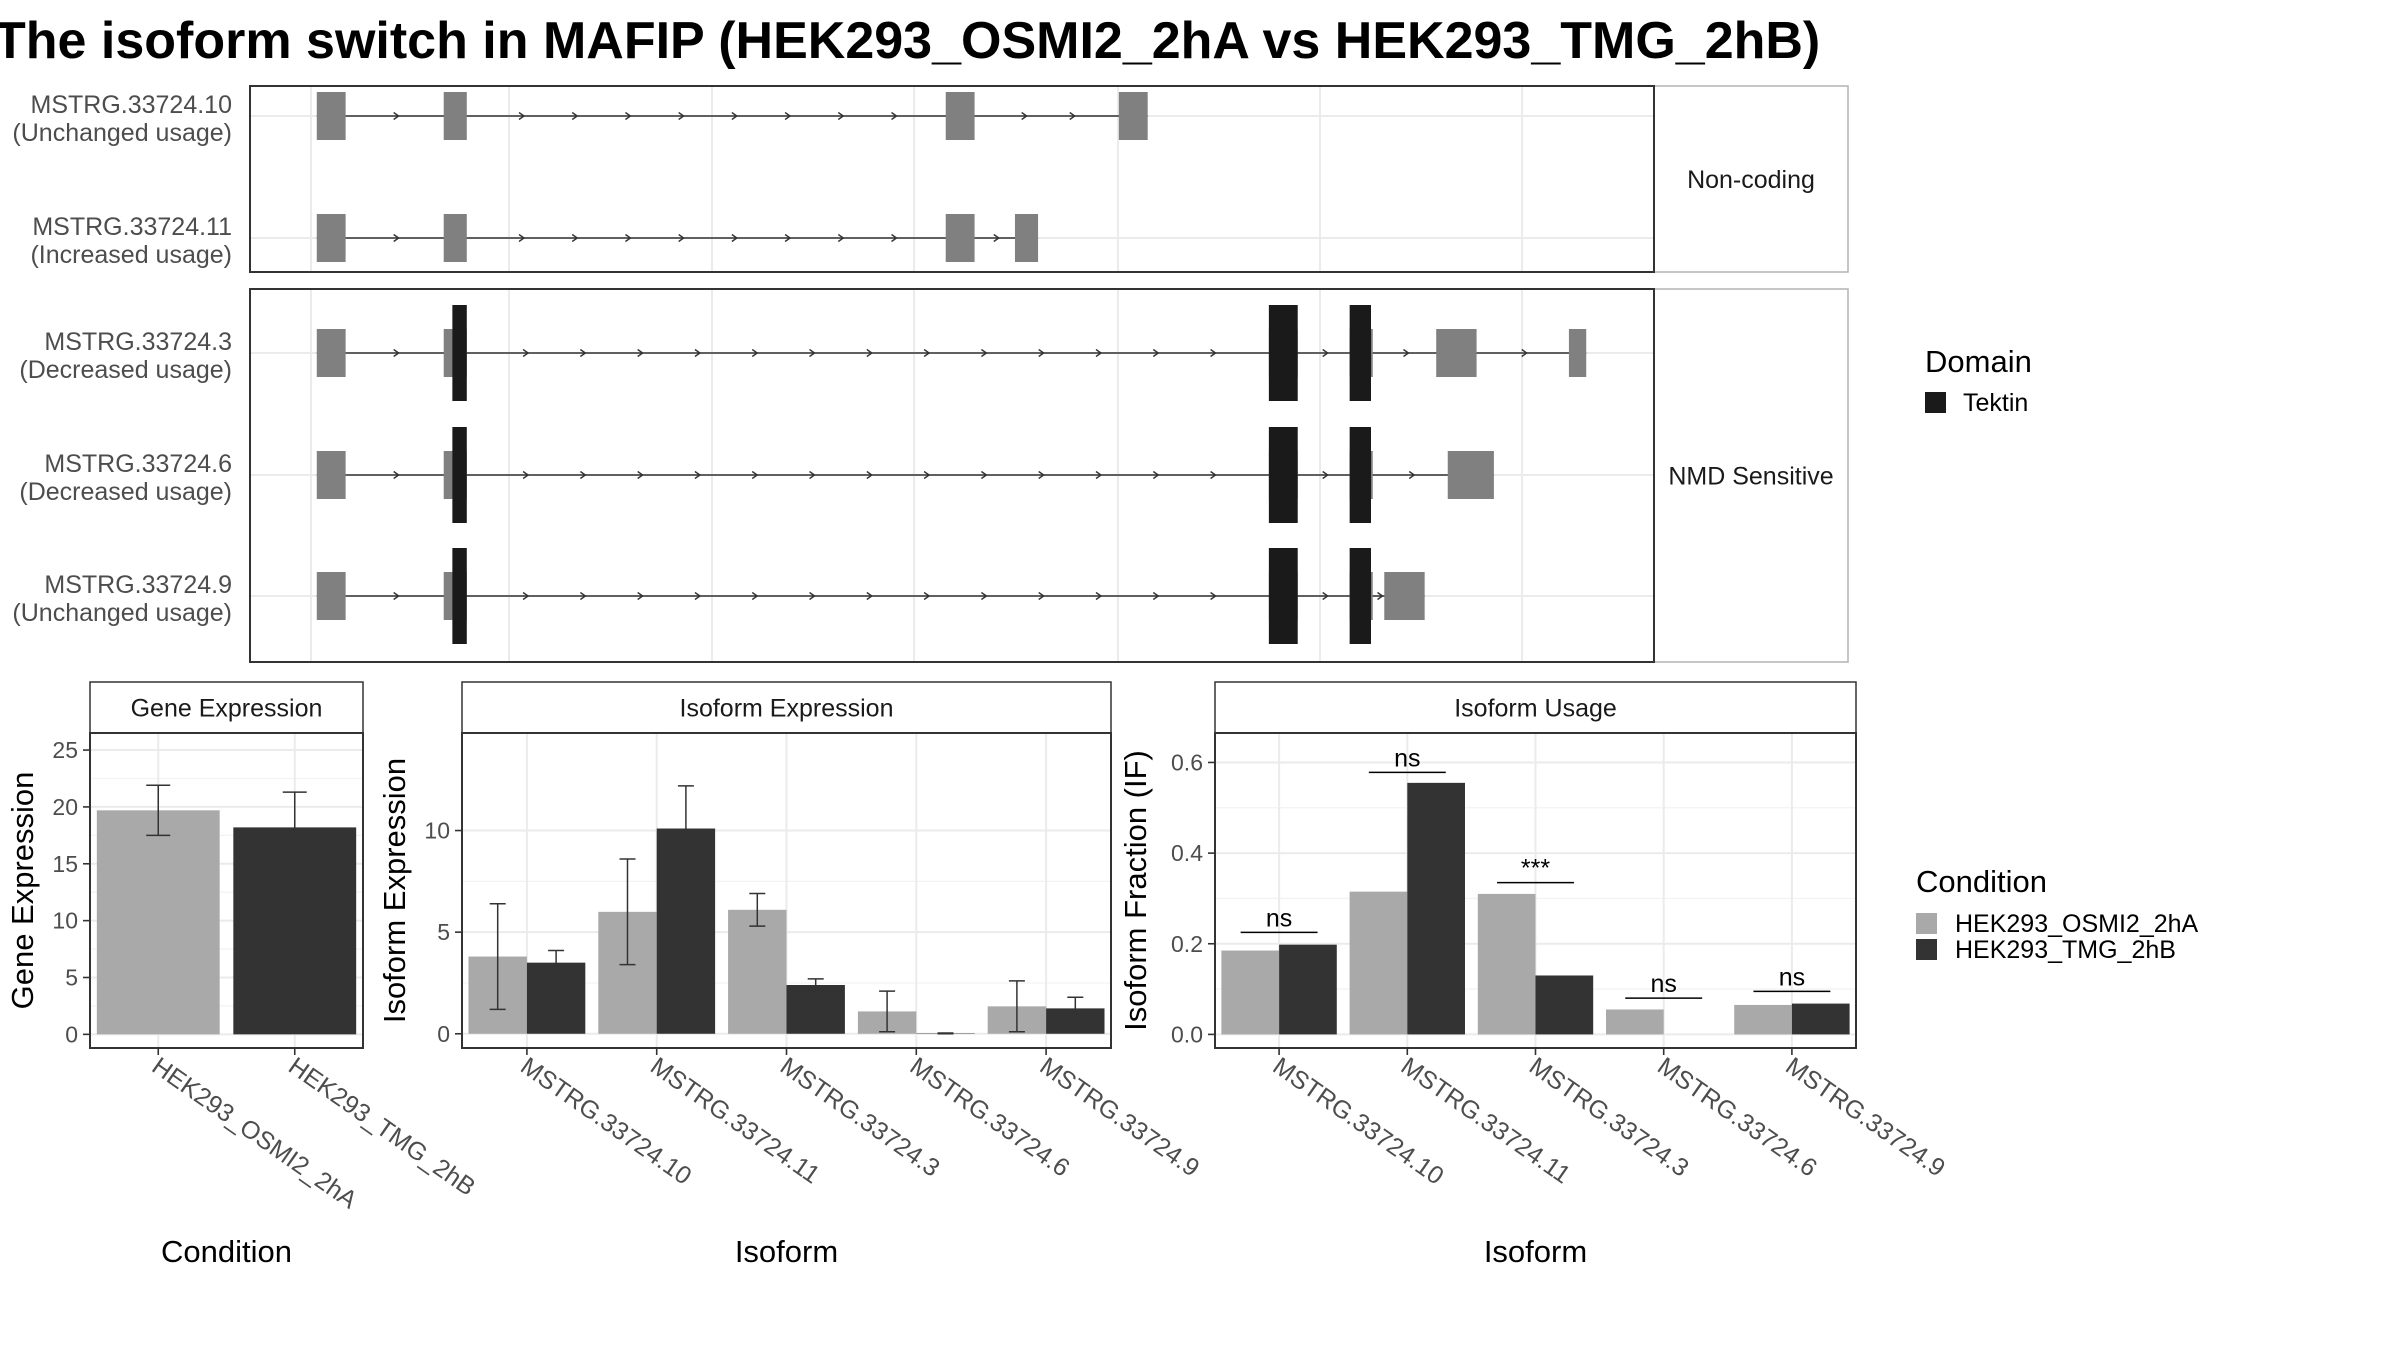  I want to click on transcript-usage-label: (Unchanged usage), so click(122, 133).